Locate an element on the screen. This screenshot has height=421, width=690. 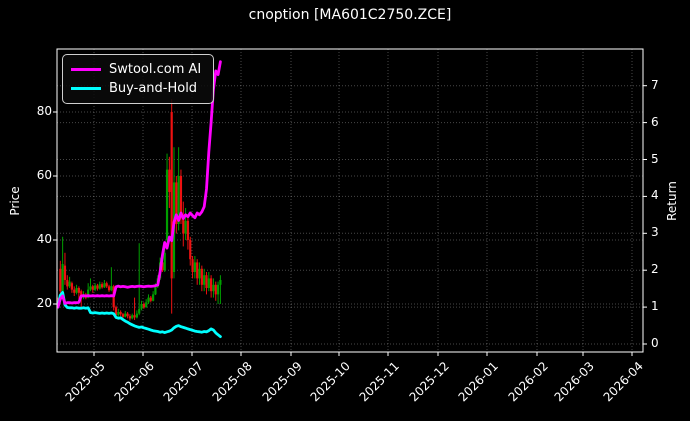
price-tick-label: 20 is located at coordinates (44, 303).